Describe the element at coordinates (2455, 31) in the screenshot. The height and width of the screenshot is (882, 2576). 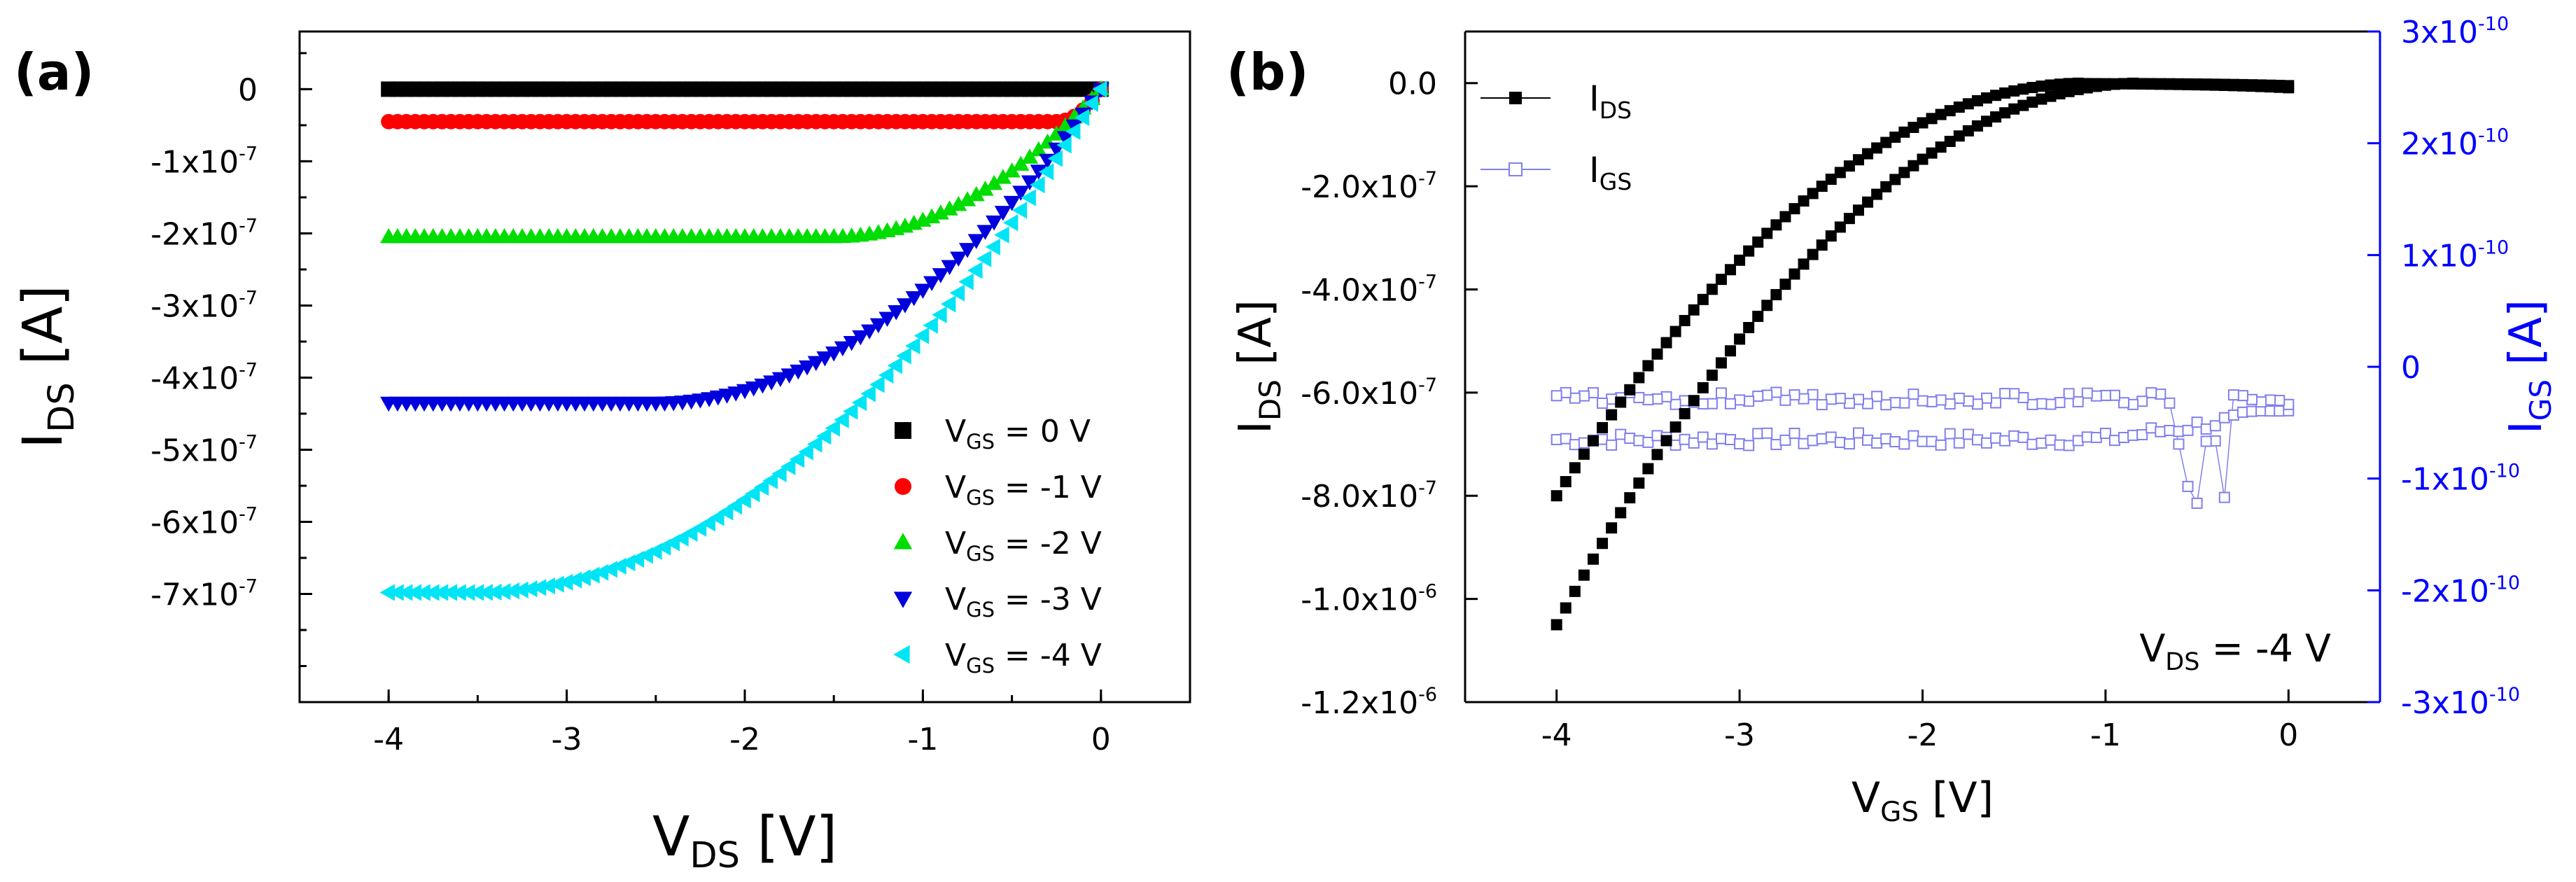
I see `y2-tick-label: 3x10⁻¹⁰` at that location.